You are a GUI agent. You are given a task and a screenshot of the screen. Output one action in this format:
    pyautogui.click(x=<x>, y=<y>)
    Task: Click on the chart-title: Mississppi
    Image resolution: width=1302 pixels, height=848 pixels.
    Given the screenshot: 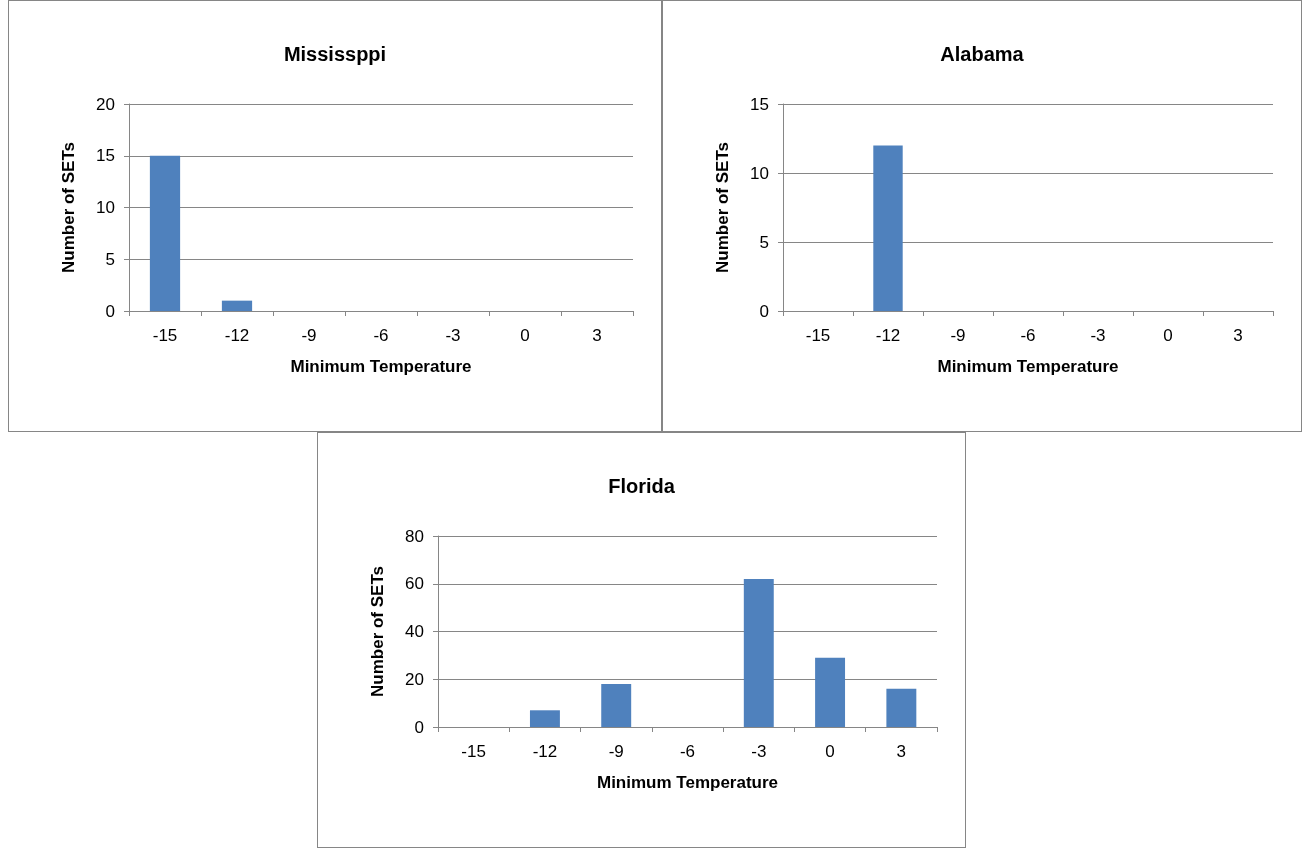 What is the action you would take?
    pyautogui.click(x=335, y=54)
    